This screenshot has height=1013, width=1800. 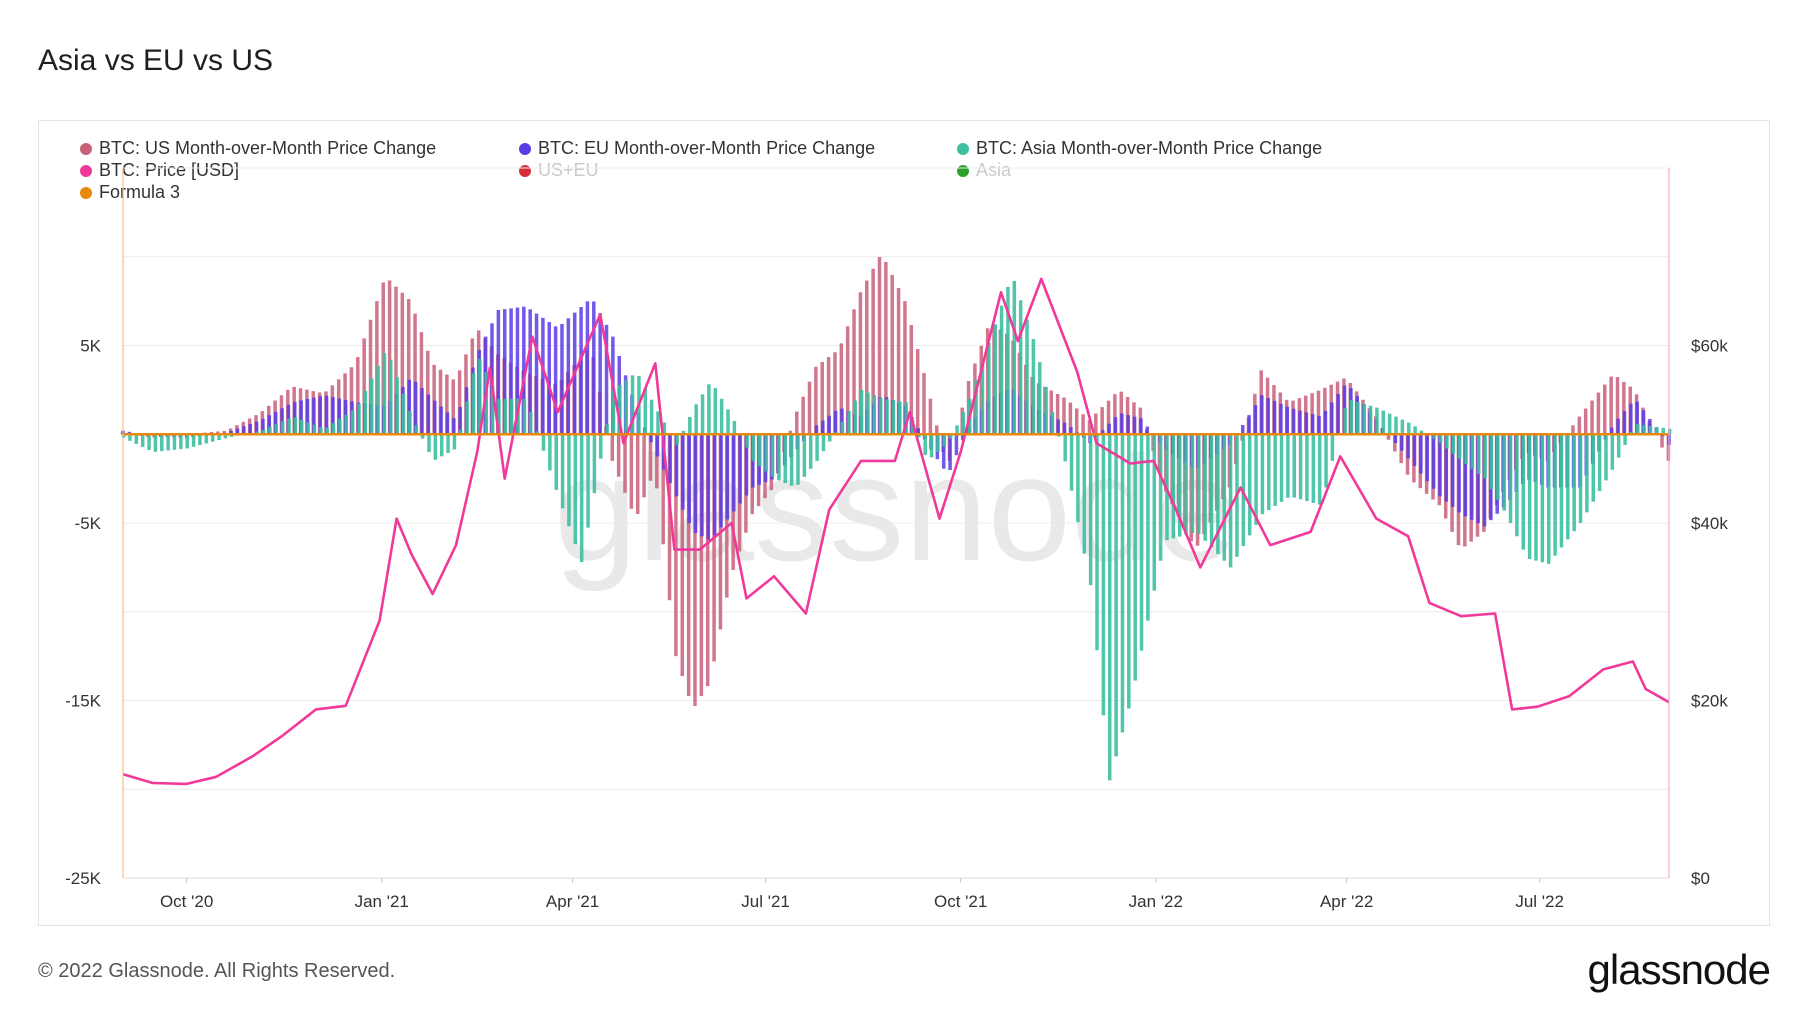 What do you see at coordinates (1709, 523) in the screenshot?
I see `y-right-tick-label: $40k` at bounding box center [1709, 523].